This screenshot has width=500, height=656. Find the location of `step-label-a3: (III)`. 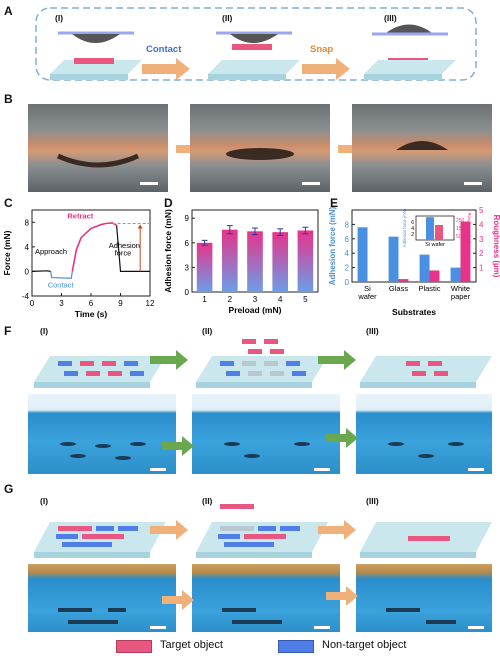

step-label-a3: (III) is located at coordinates (390, 18).